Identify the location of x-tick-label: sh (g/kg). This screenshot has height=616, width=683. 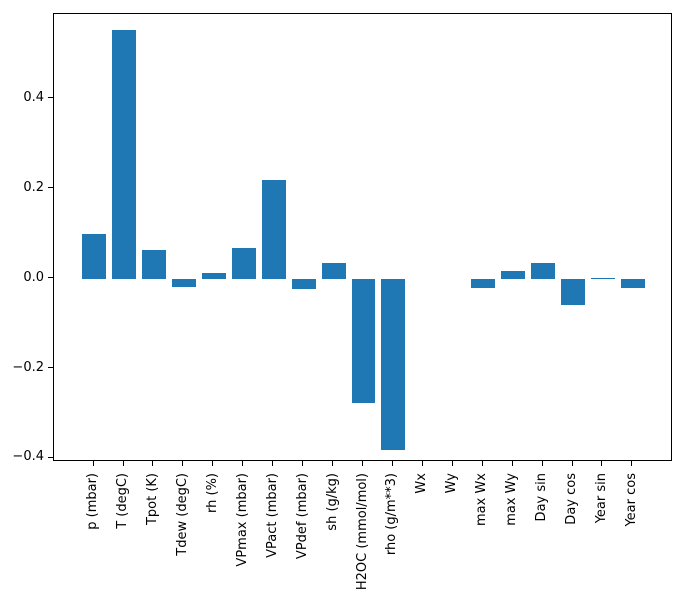
(332, 502).